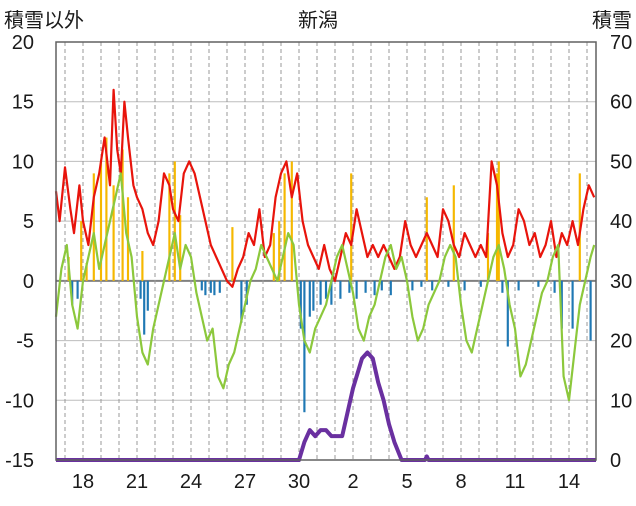 Image resolution: width=636 pixels, height=506 pixels. Describe the element at coordinates (612, 20) in the screenshot. I see `right-axis-title: 積雪` at that location.